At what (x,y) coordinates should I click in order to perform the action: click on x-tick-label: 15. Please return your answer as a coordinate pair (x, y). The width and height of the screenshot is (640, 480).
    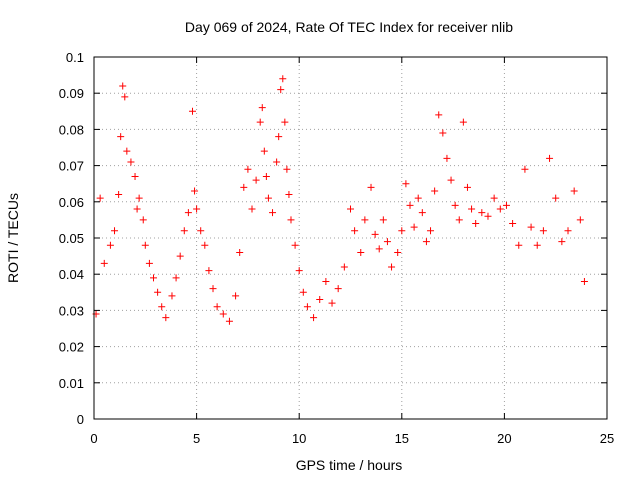
    Looking at the image, I should click on (402, 438).